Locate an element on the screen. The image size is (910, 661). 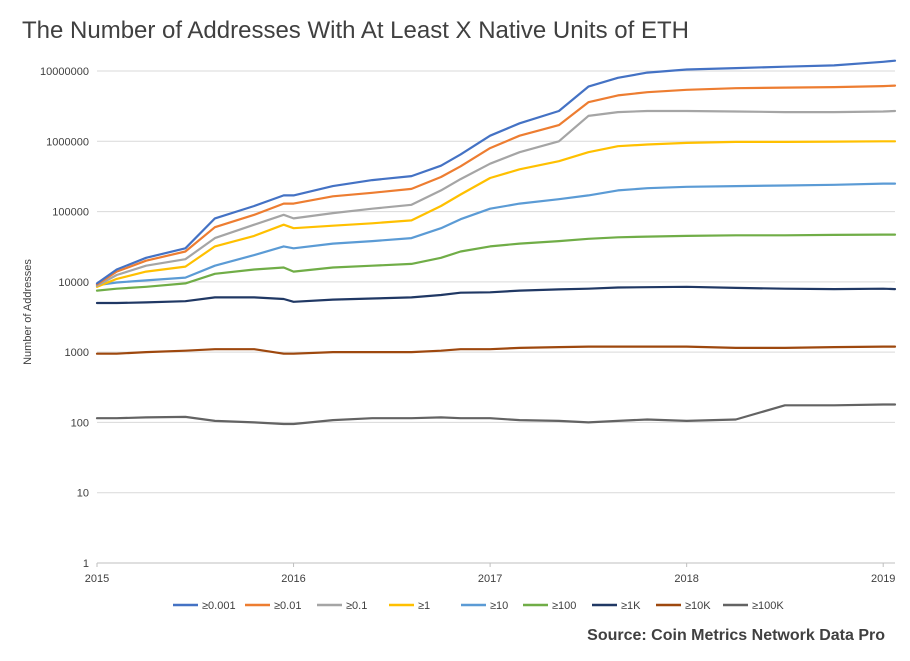
y-tick-label: 10 is located at coordinates (83, 494).